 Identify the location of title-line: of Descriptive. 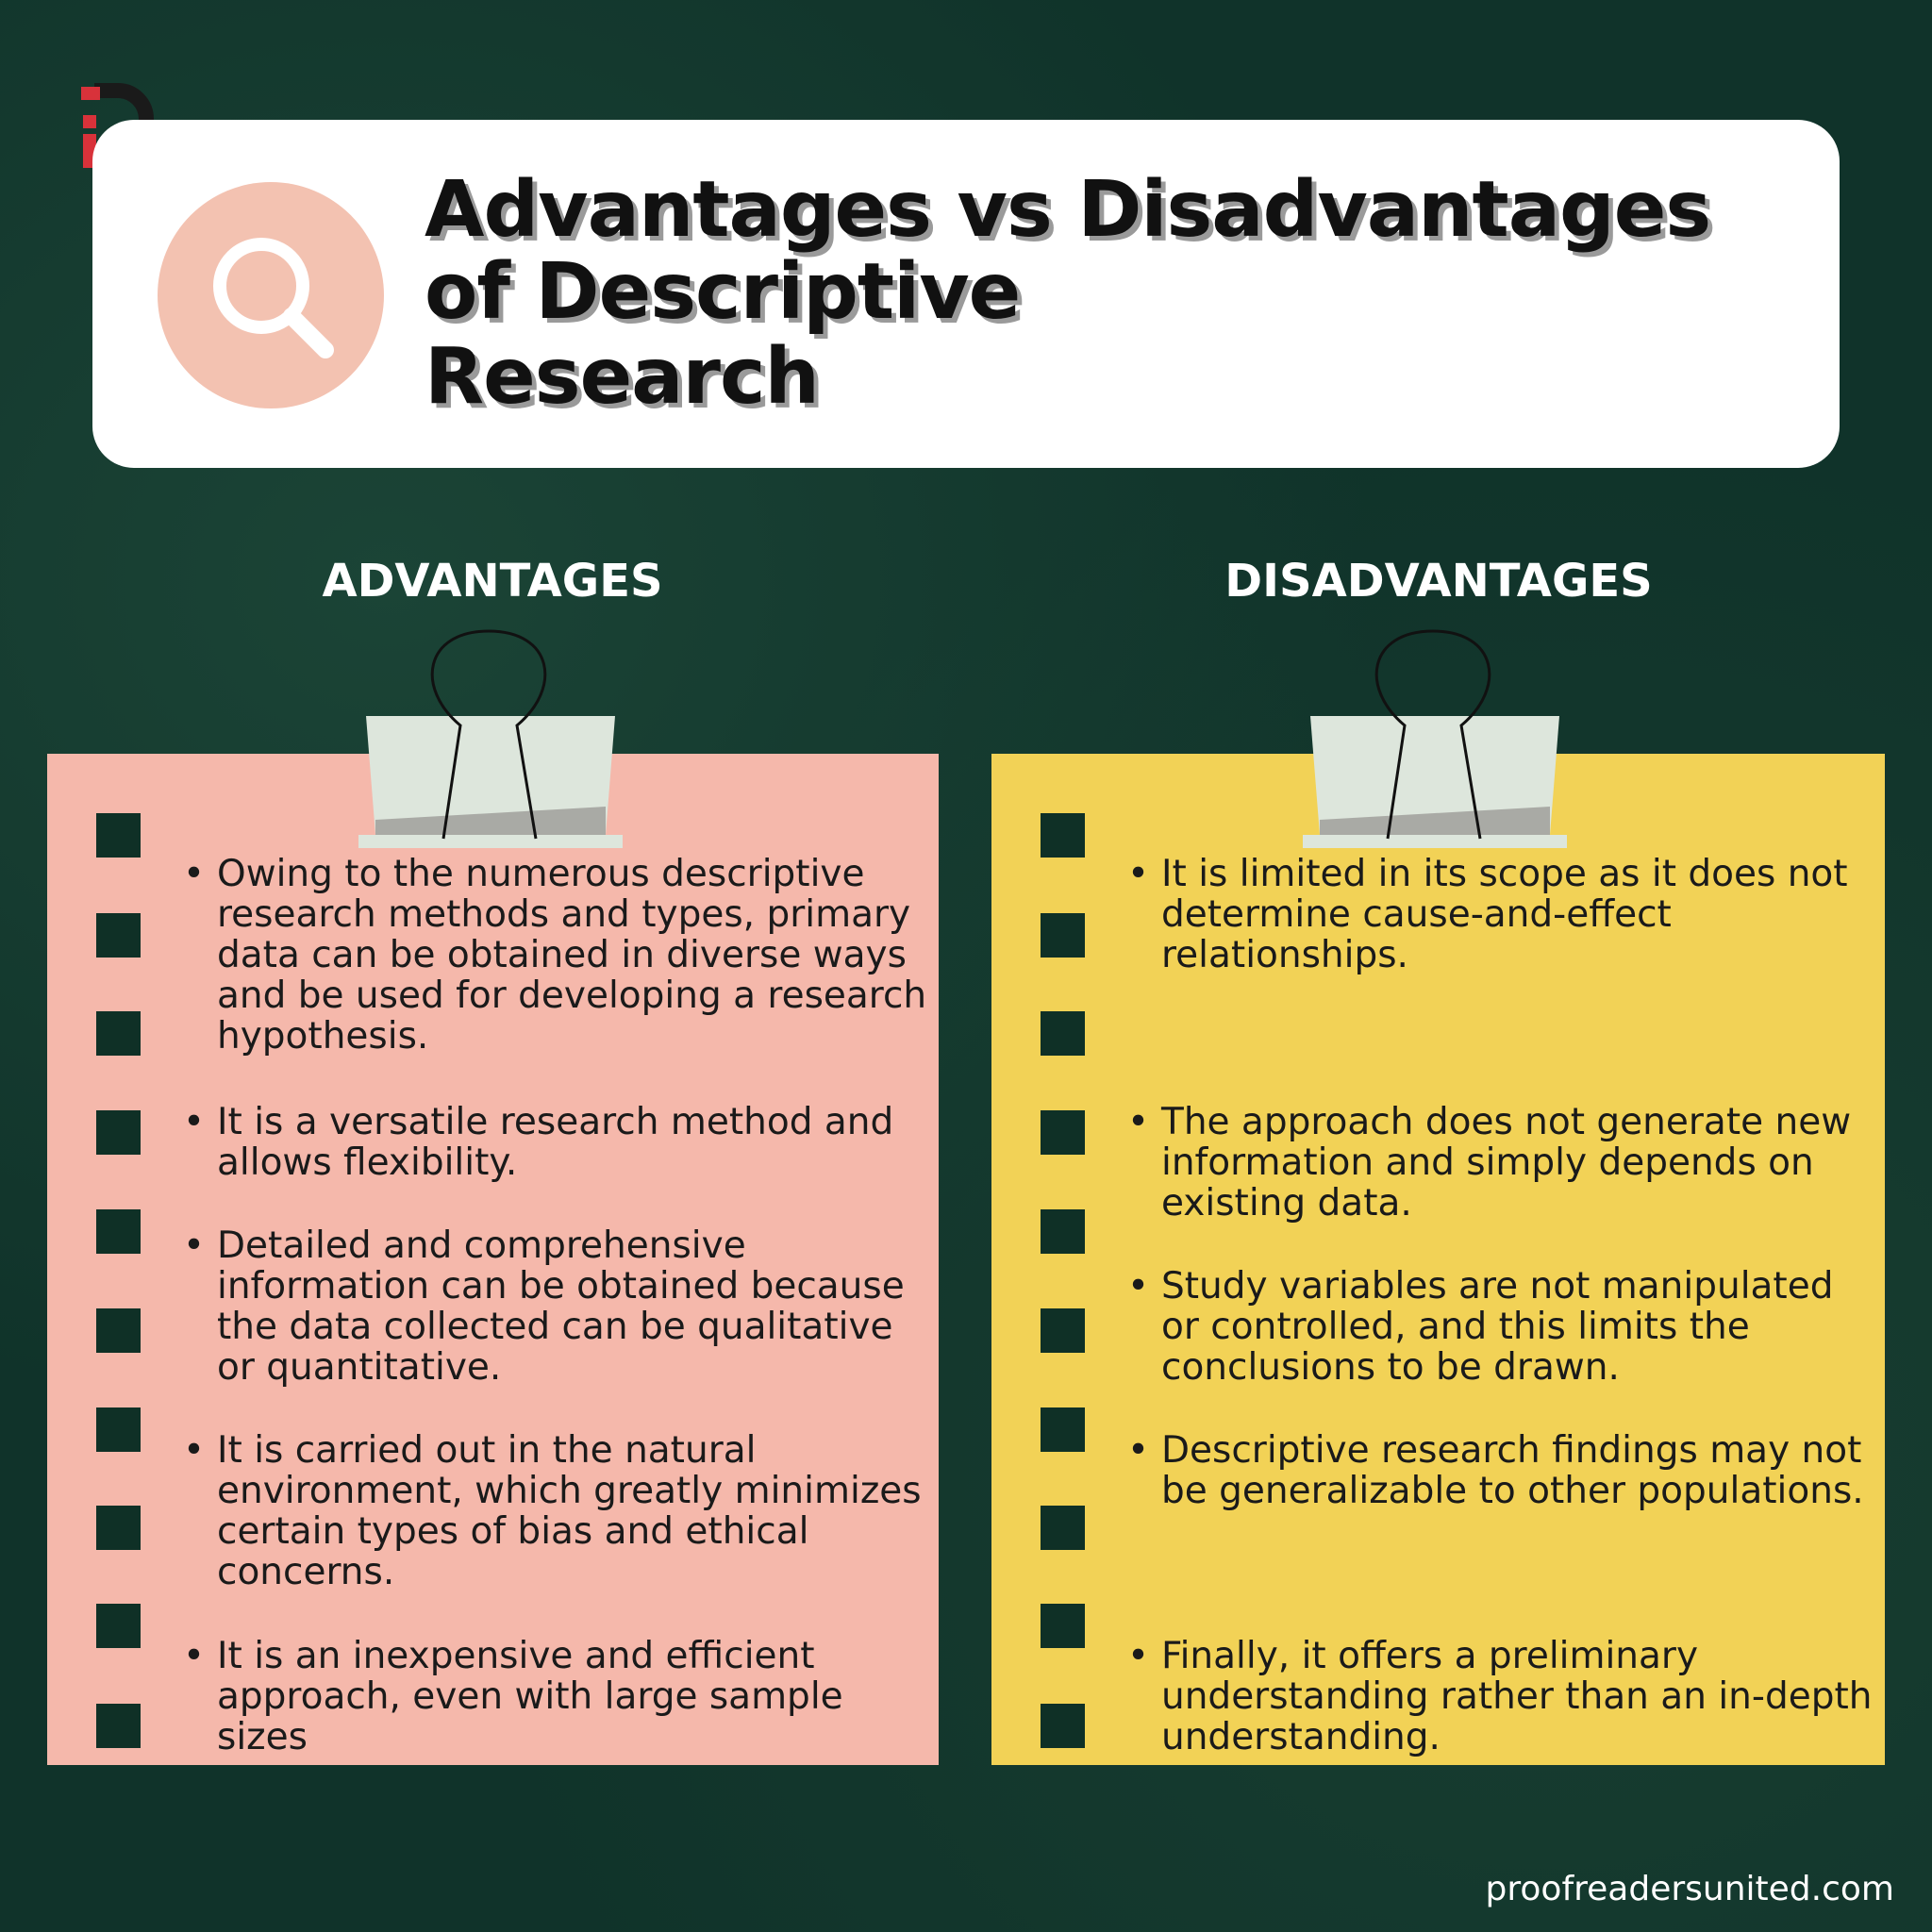
(723, 292).